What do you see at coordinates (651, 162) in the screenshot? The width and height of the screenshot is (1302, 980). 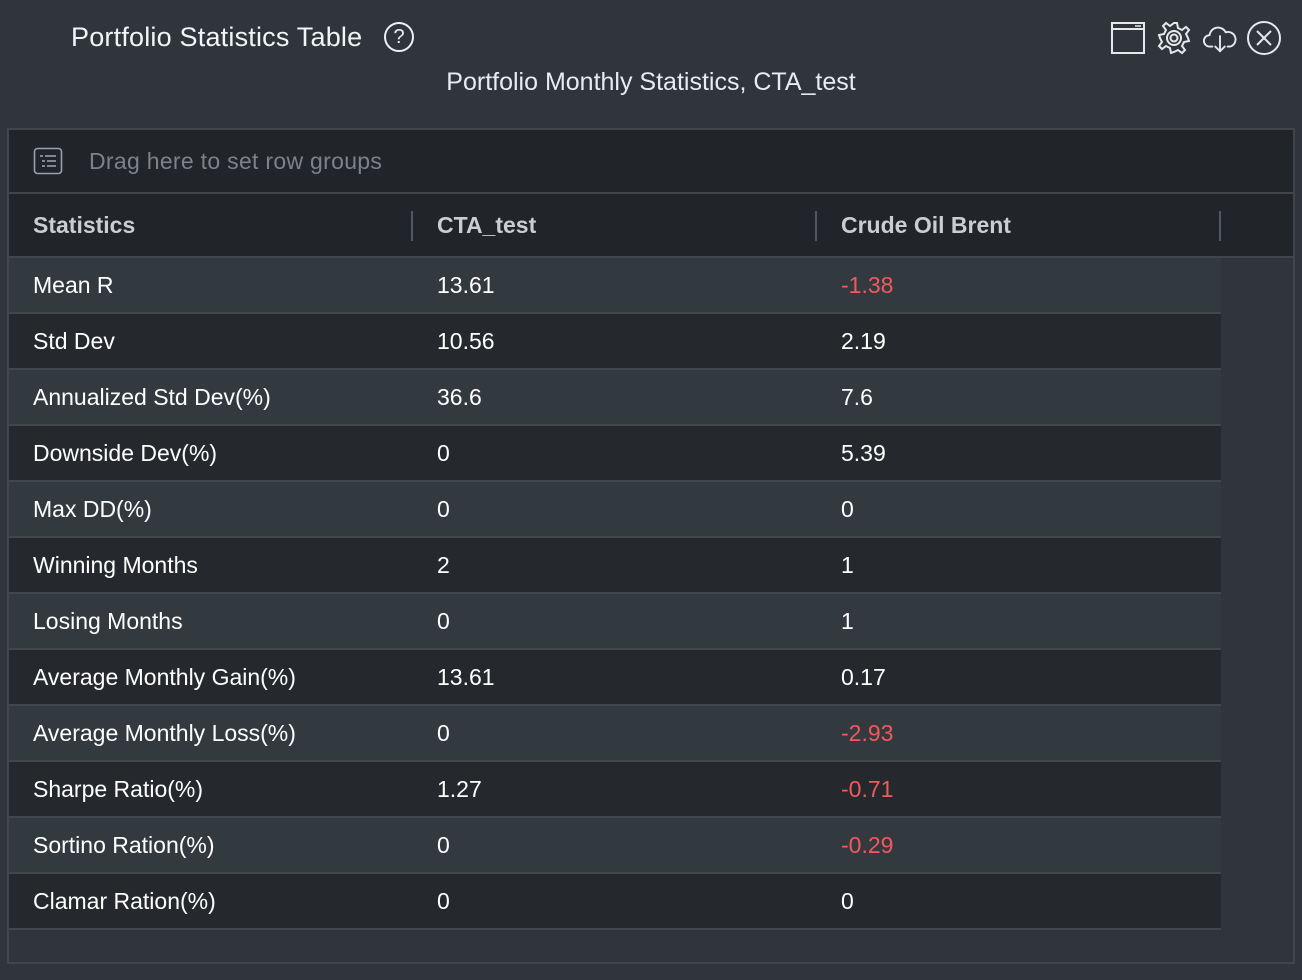 I see `row-group-drop-zone: Drag here to set row groups` at bounding box center [651, 162].